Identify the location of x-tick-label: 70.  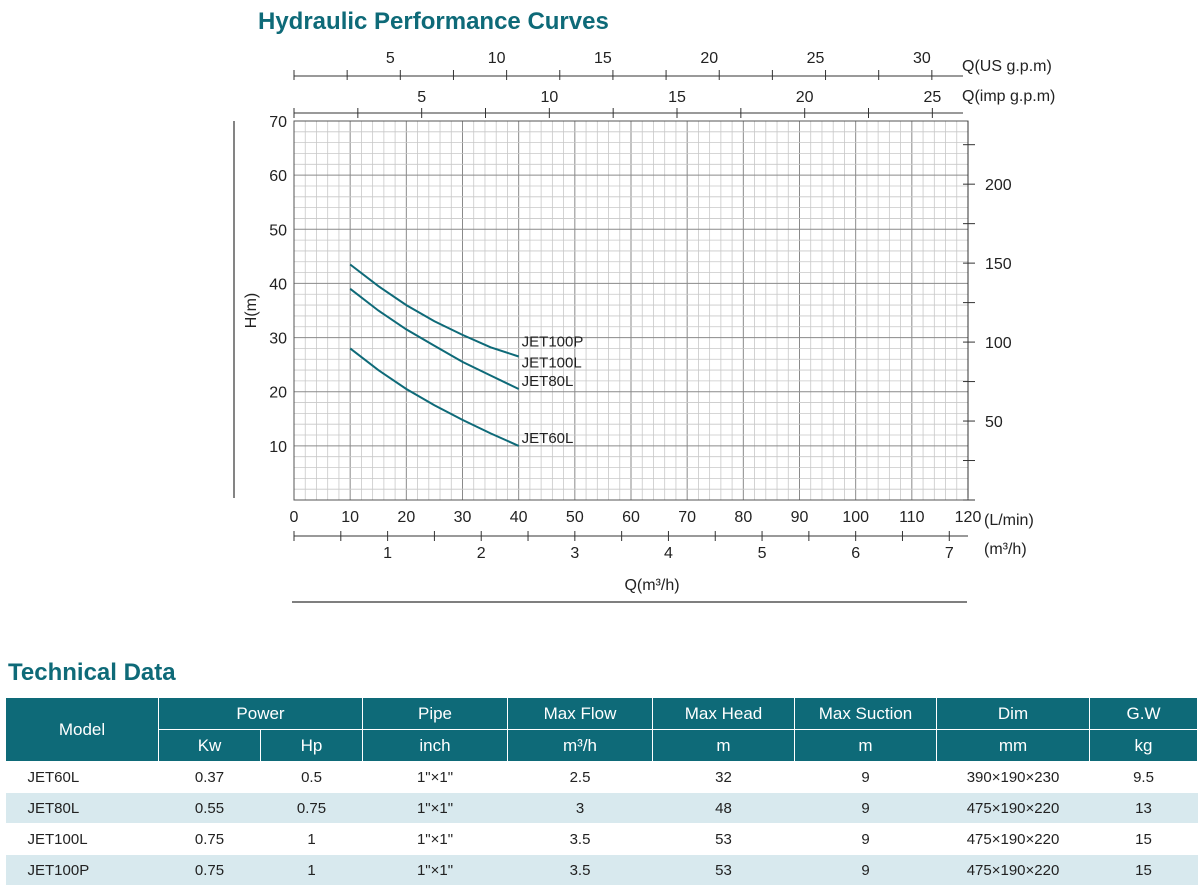
(687, 517).